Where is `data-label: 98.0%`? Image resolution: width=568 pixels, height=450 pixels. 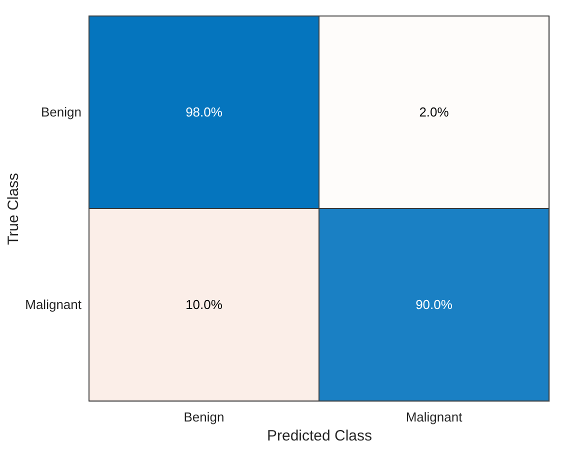 data-label: 98.0% is located at coordinates (204, 112).